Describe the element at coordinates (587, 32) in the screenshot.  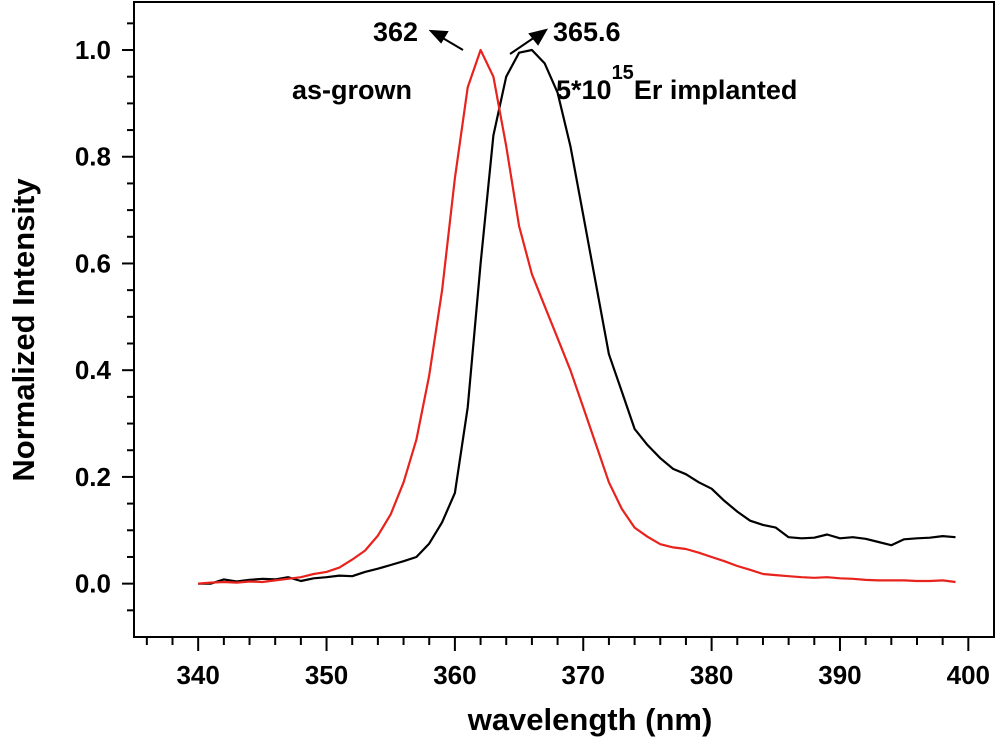
I see `peak-label-black: 365.6` at that location.